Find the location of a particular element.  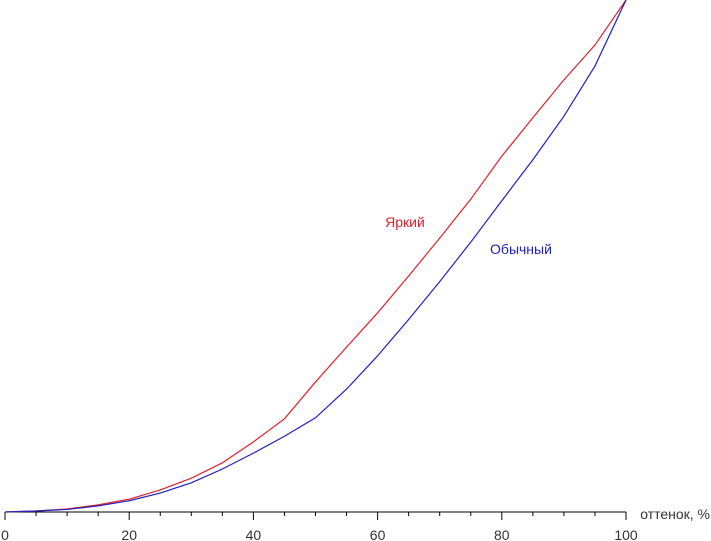

x-tick-label: 40 is located at coordinates (254, 534).